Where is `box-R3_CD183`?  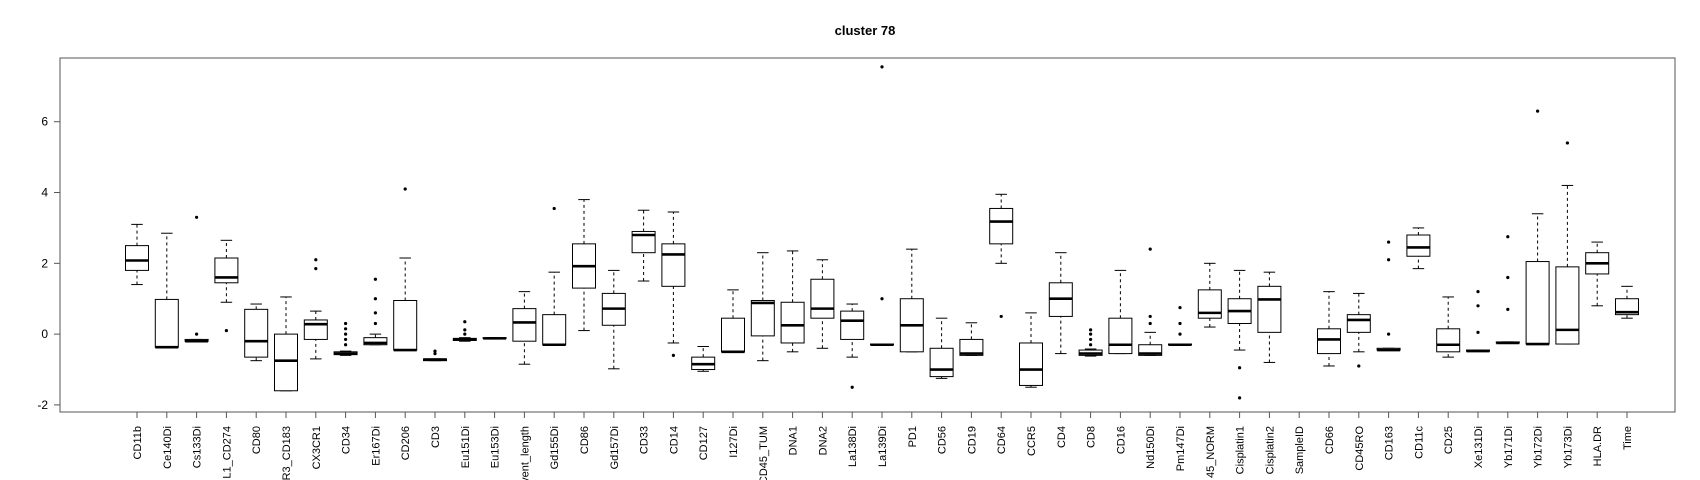
box-R3_CD183 is located at coordinates (286, 344).